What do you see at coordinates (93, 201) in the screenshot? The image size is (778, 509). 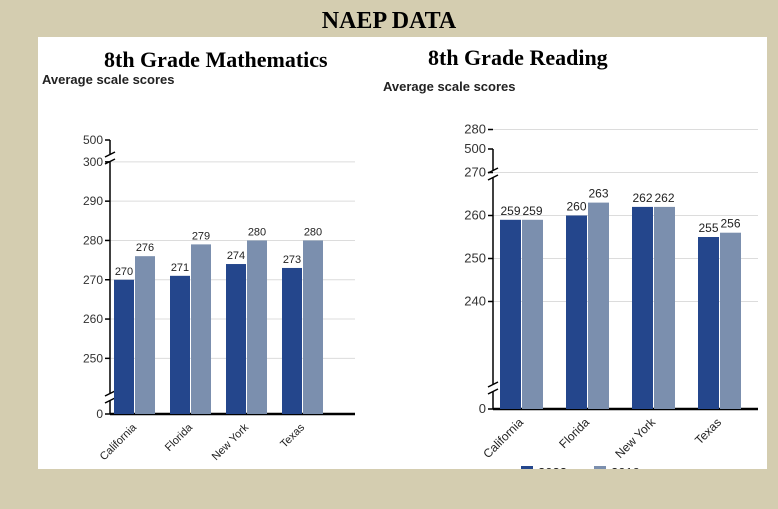 I see `math-y-tick-label: 290` at bounding box center [93, 201].